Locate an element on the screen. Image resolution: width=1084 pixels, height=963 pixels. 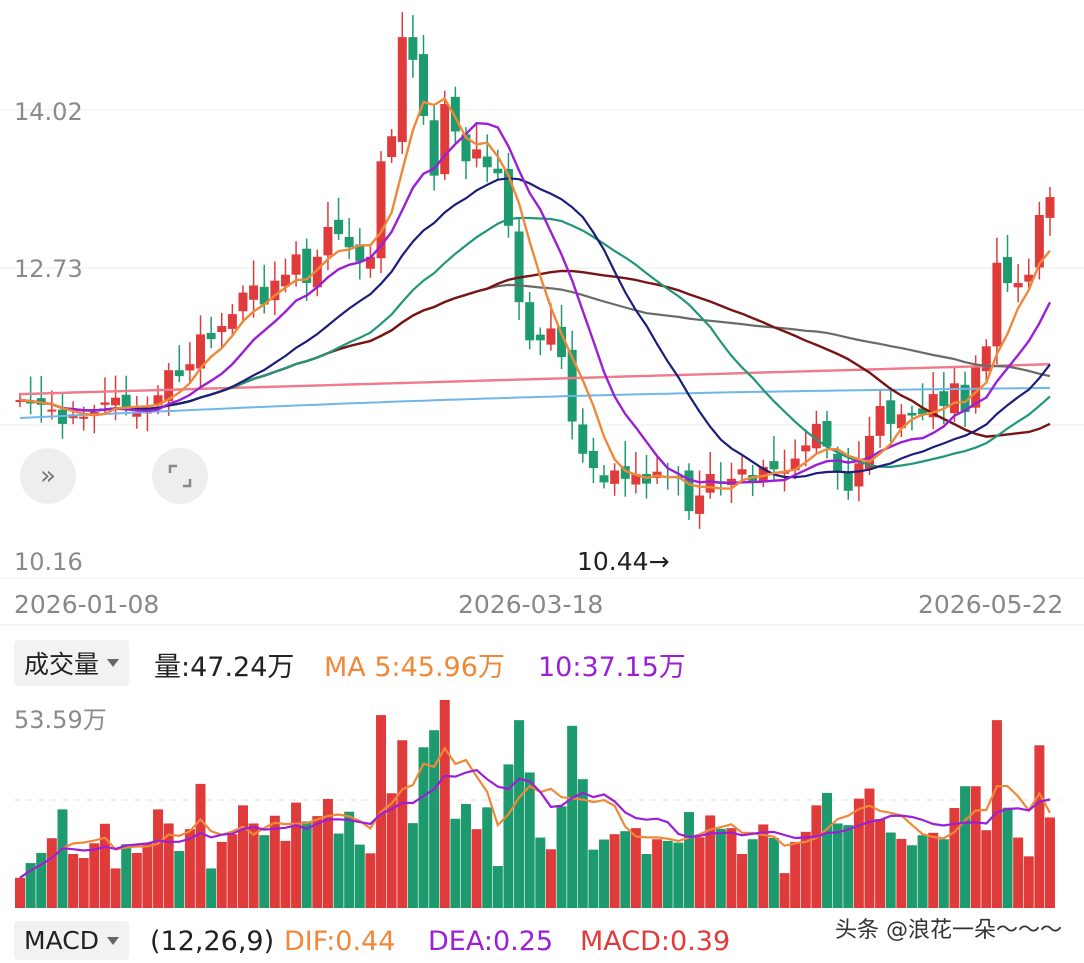
expand-arrows-button: » is located at coordinates (48, 476).